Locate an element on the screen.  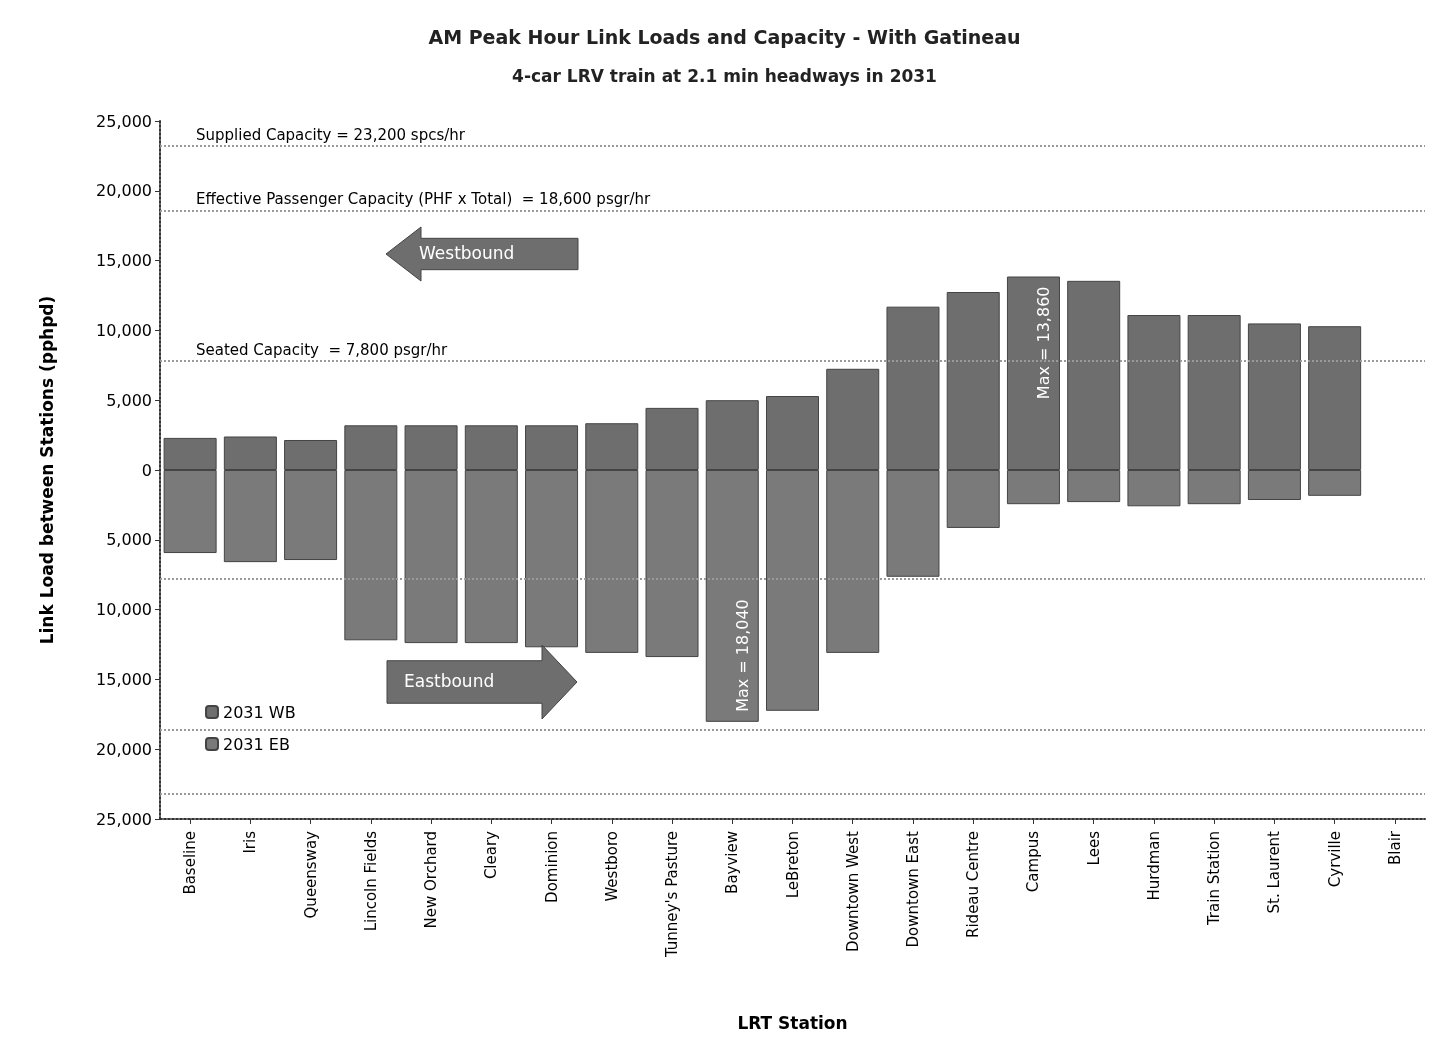
x-tick-label: Queensway is located at coordinates (310, 874).